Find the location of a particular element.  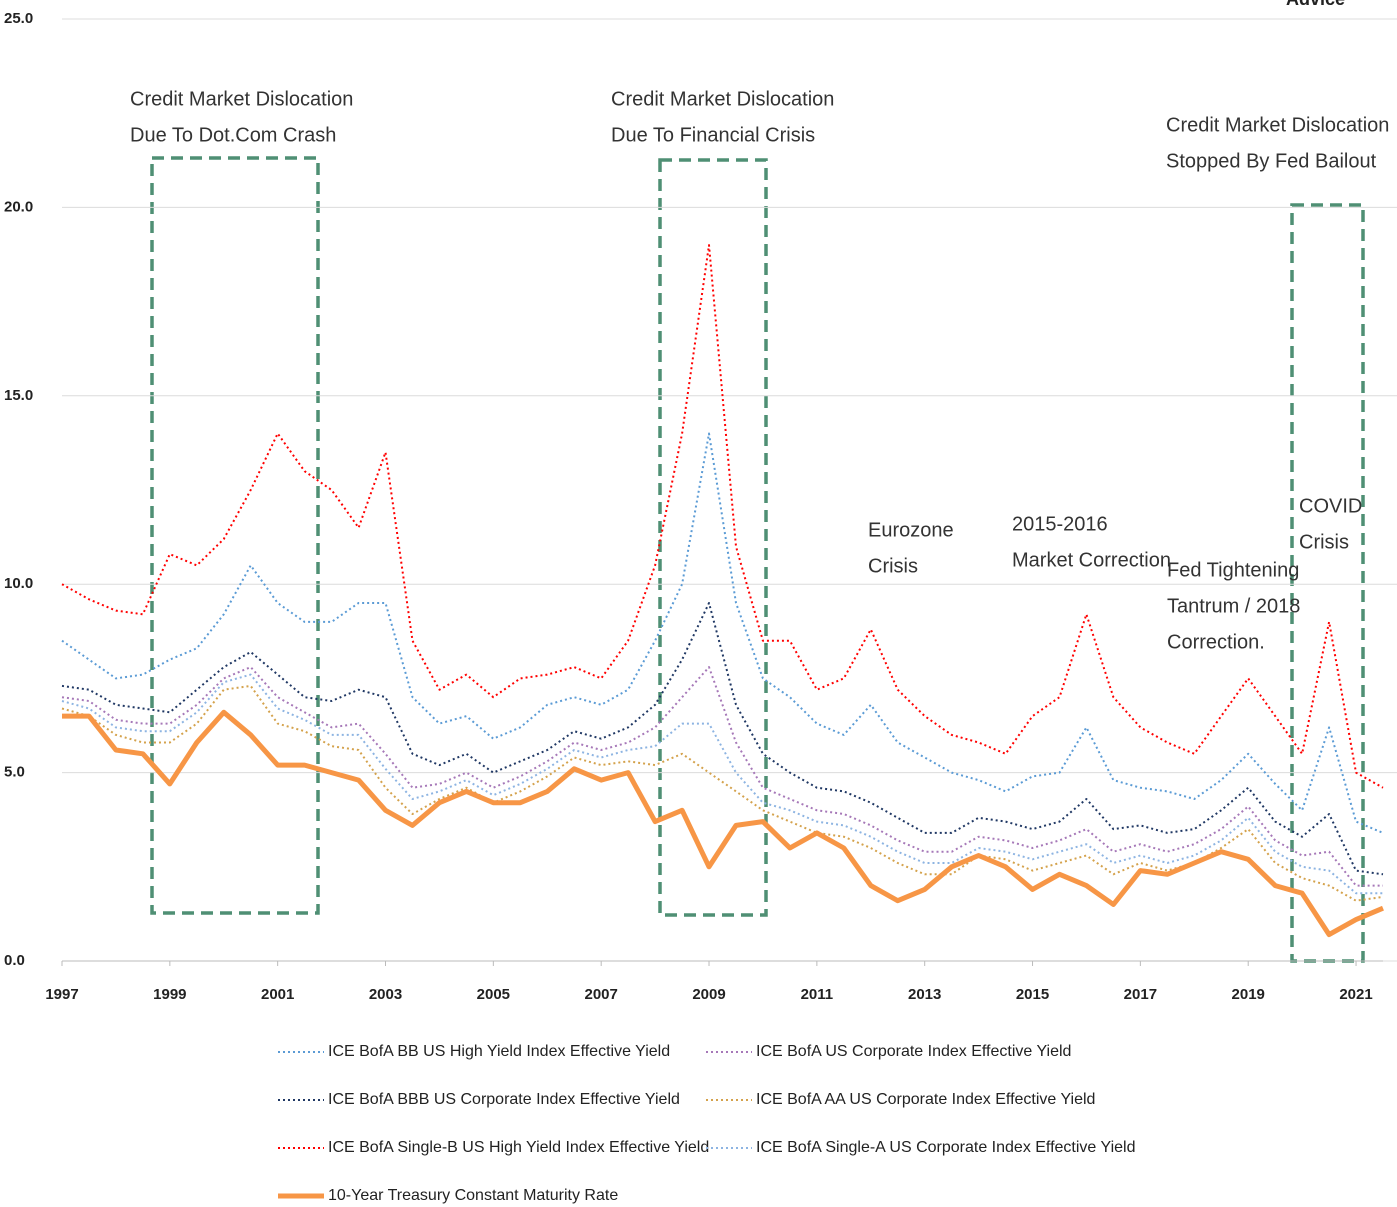

annotation: Fed Tightening is located at coordinates (1233, 570).